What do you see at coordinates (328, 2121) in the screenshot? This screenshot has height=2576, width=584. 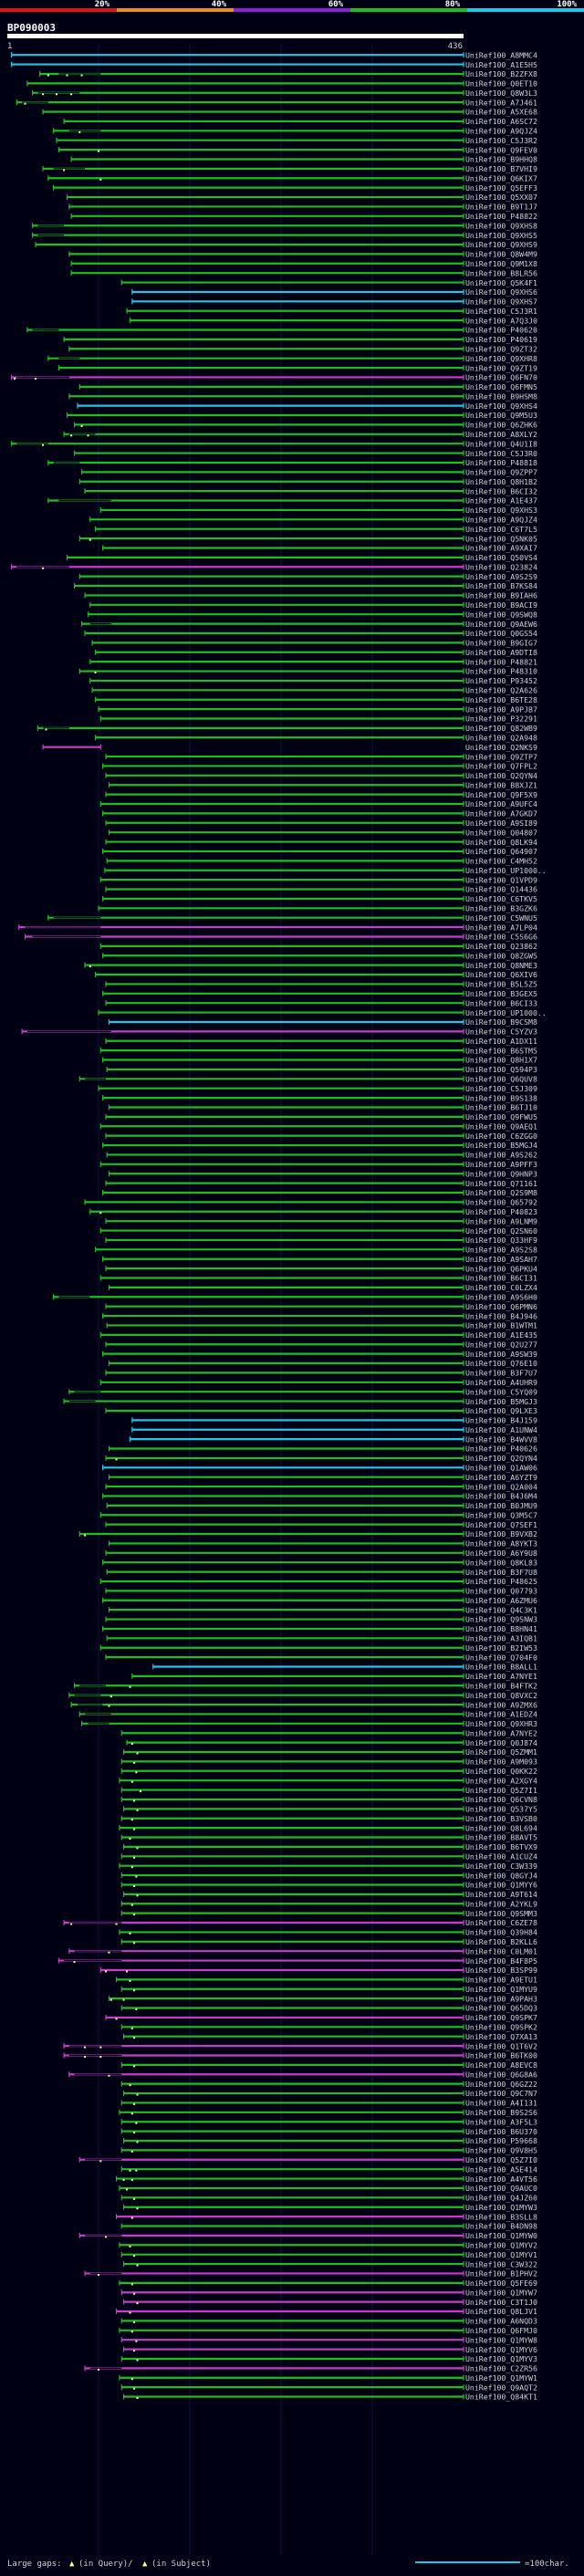 I see `hit-row: UniRef100_A3F5L3` at bounding box center [328, 2121].